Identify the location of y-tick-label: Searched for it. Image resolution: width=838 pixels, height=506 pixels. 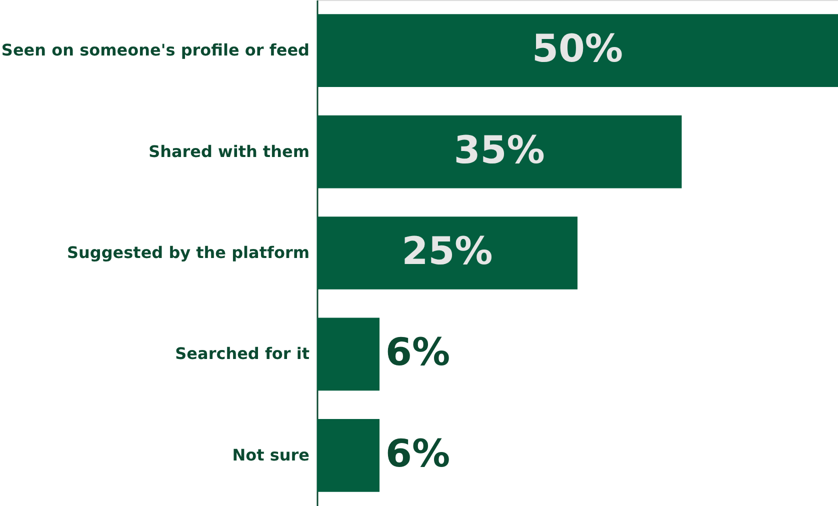
(242, 354).